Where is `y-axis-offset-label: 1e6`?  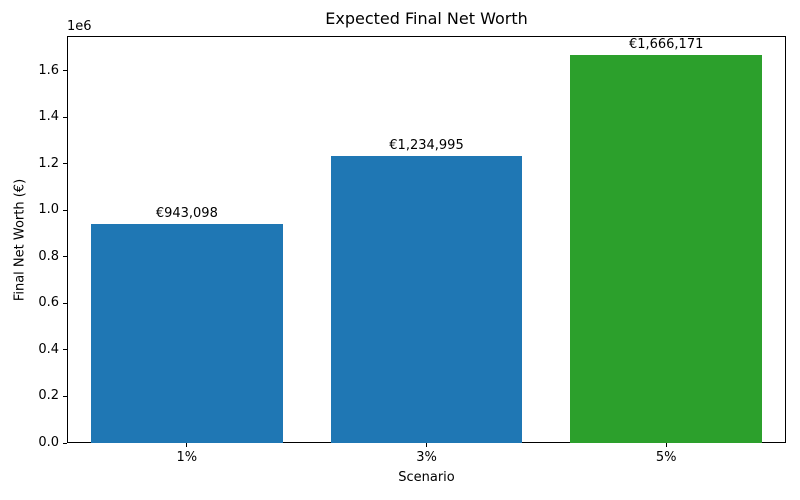
y-axis-offset-label: 1e6 is located at coordinates (79, 26).